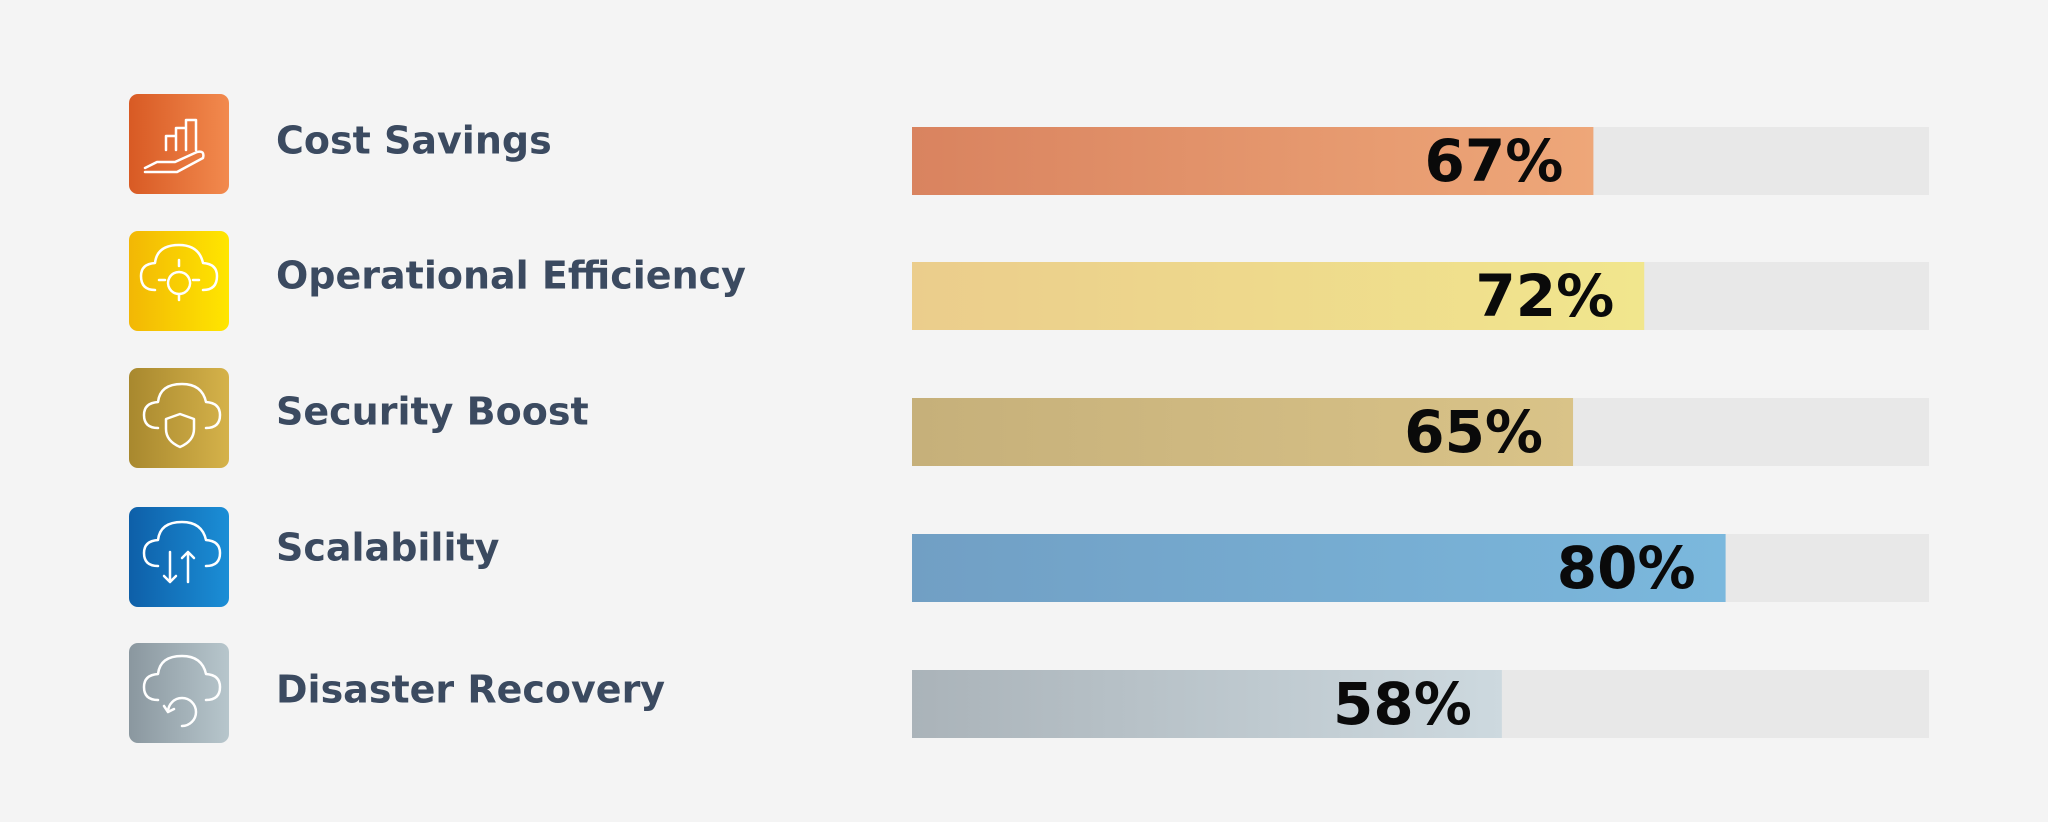 This screenshot has height=822, width=2048. Describe the element at coordinates (432, 412) in the screenshot. I see `category-label: Security Boost` at that location.